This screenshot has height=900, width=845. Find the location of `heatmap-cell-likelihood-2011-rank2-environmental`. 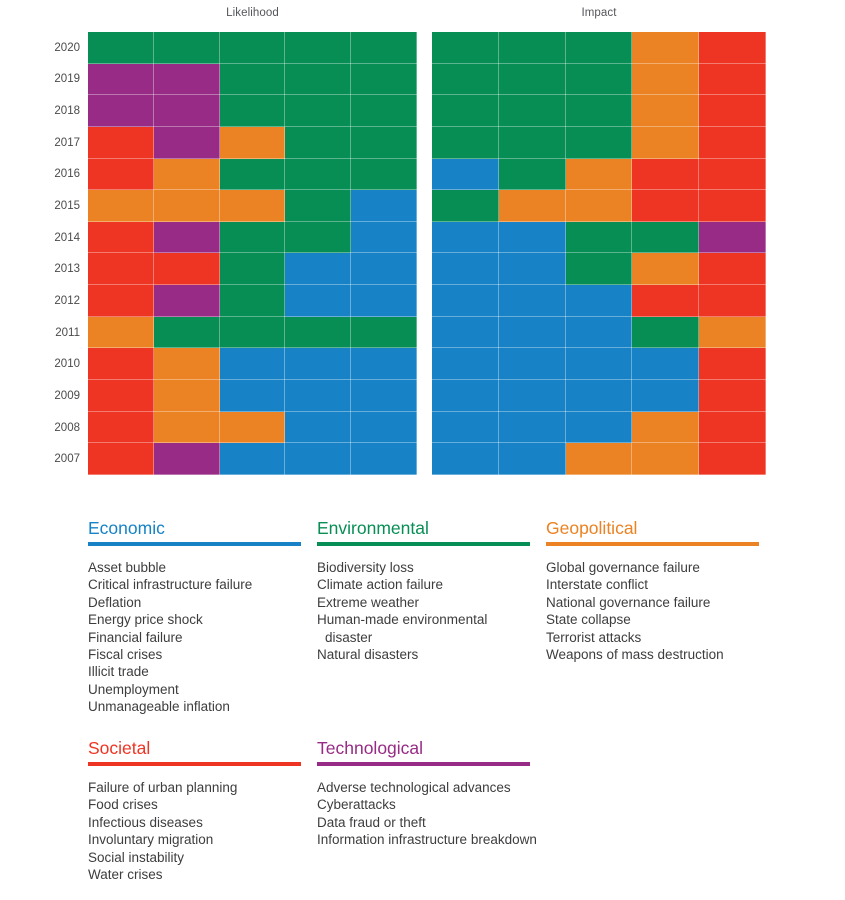

heatmap-cell-likelihood-2011-rank2-environmental is located at coordinates (186, 332).